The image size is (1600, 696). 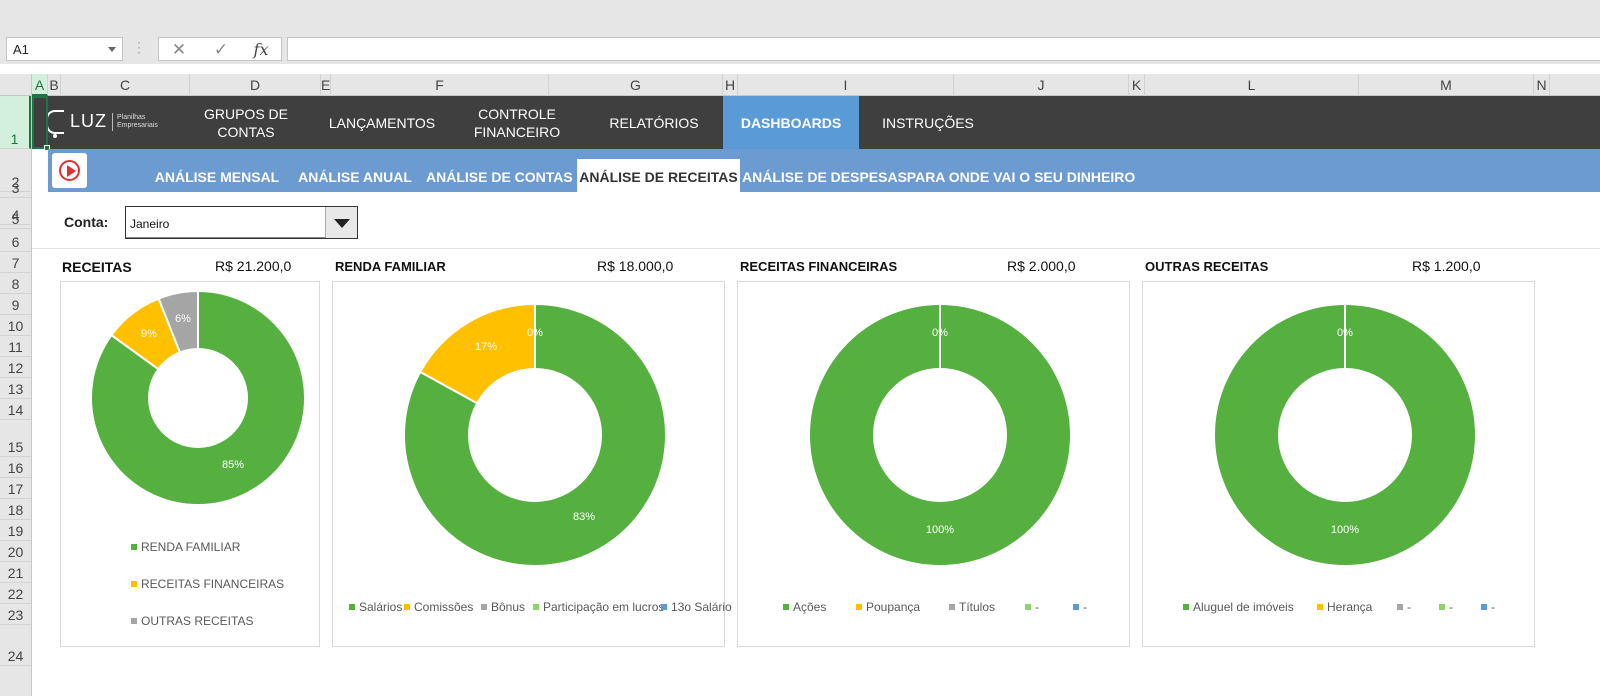 What do you see at coordinates (15, 551) in the screenshot?
I see `row-header-20: 20` at bounding box center [15, 551].